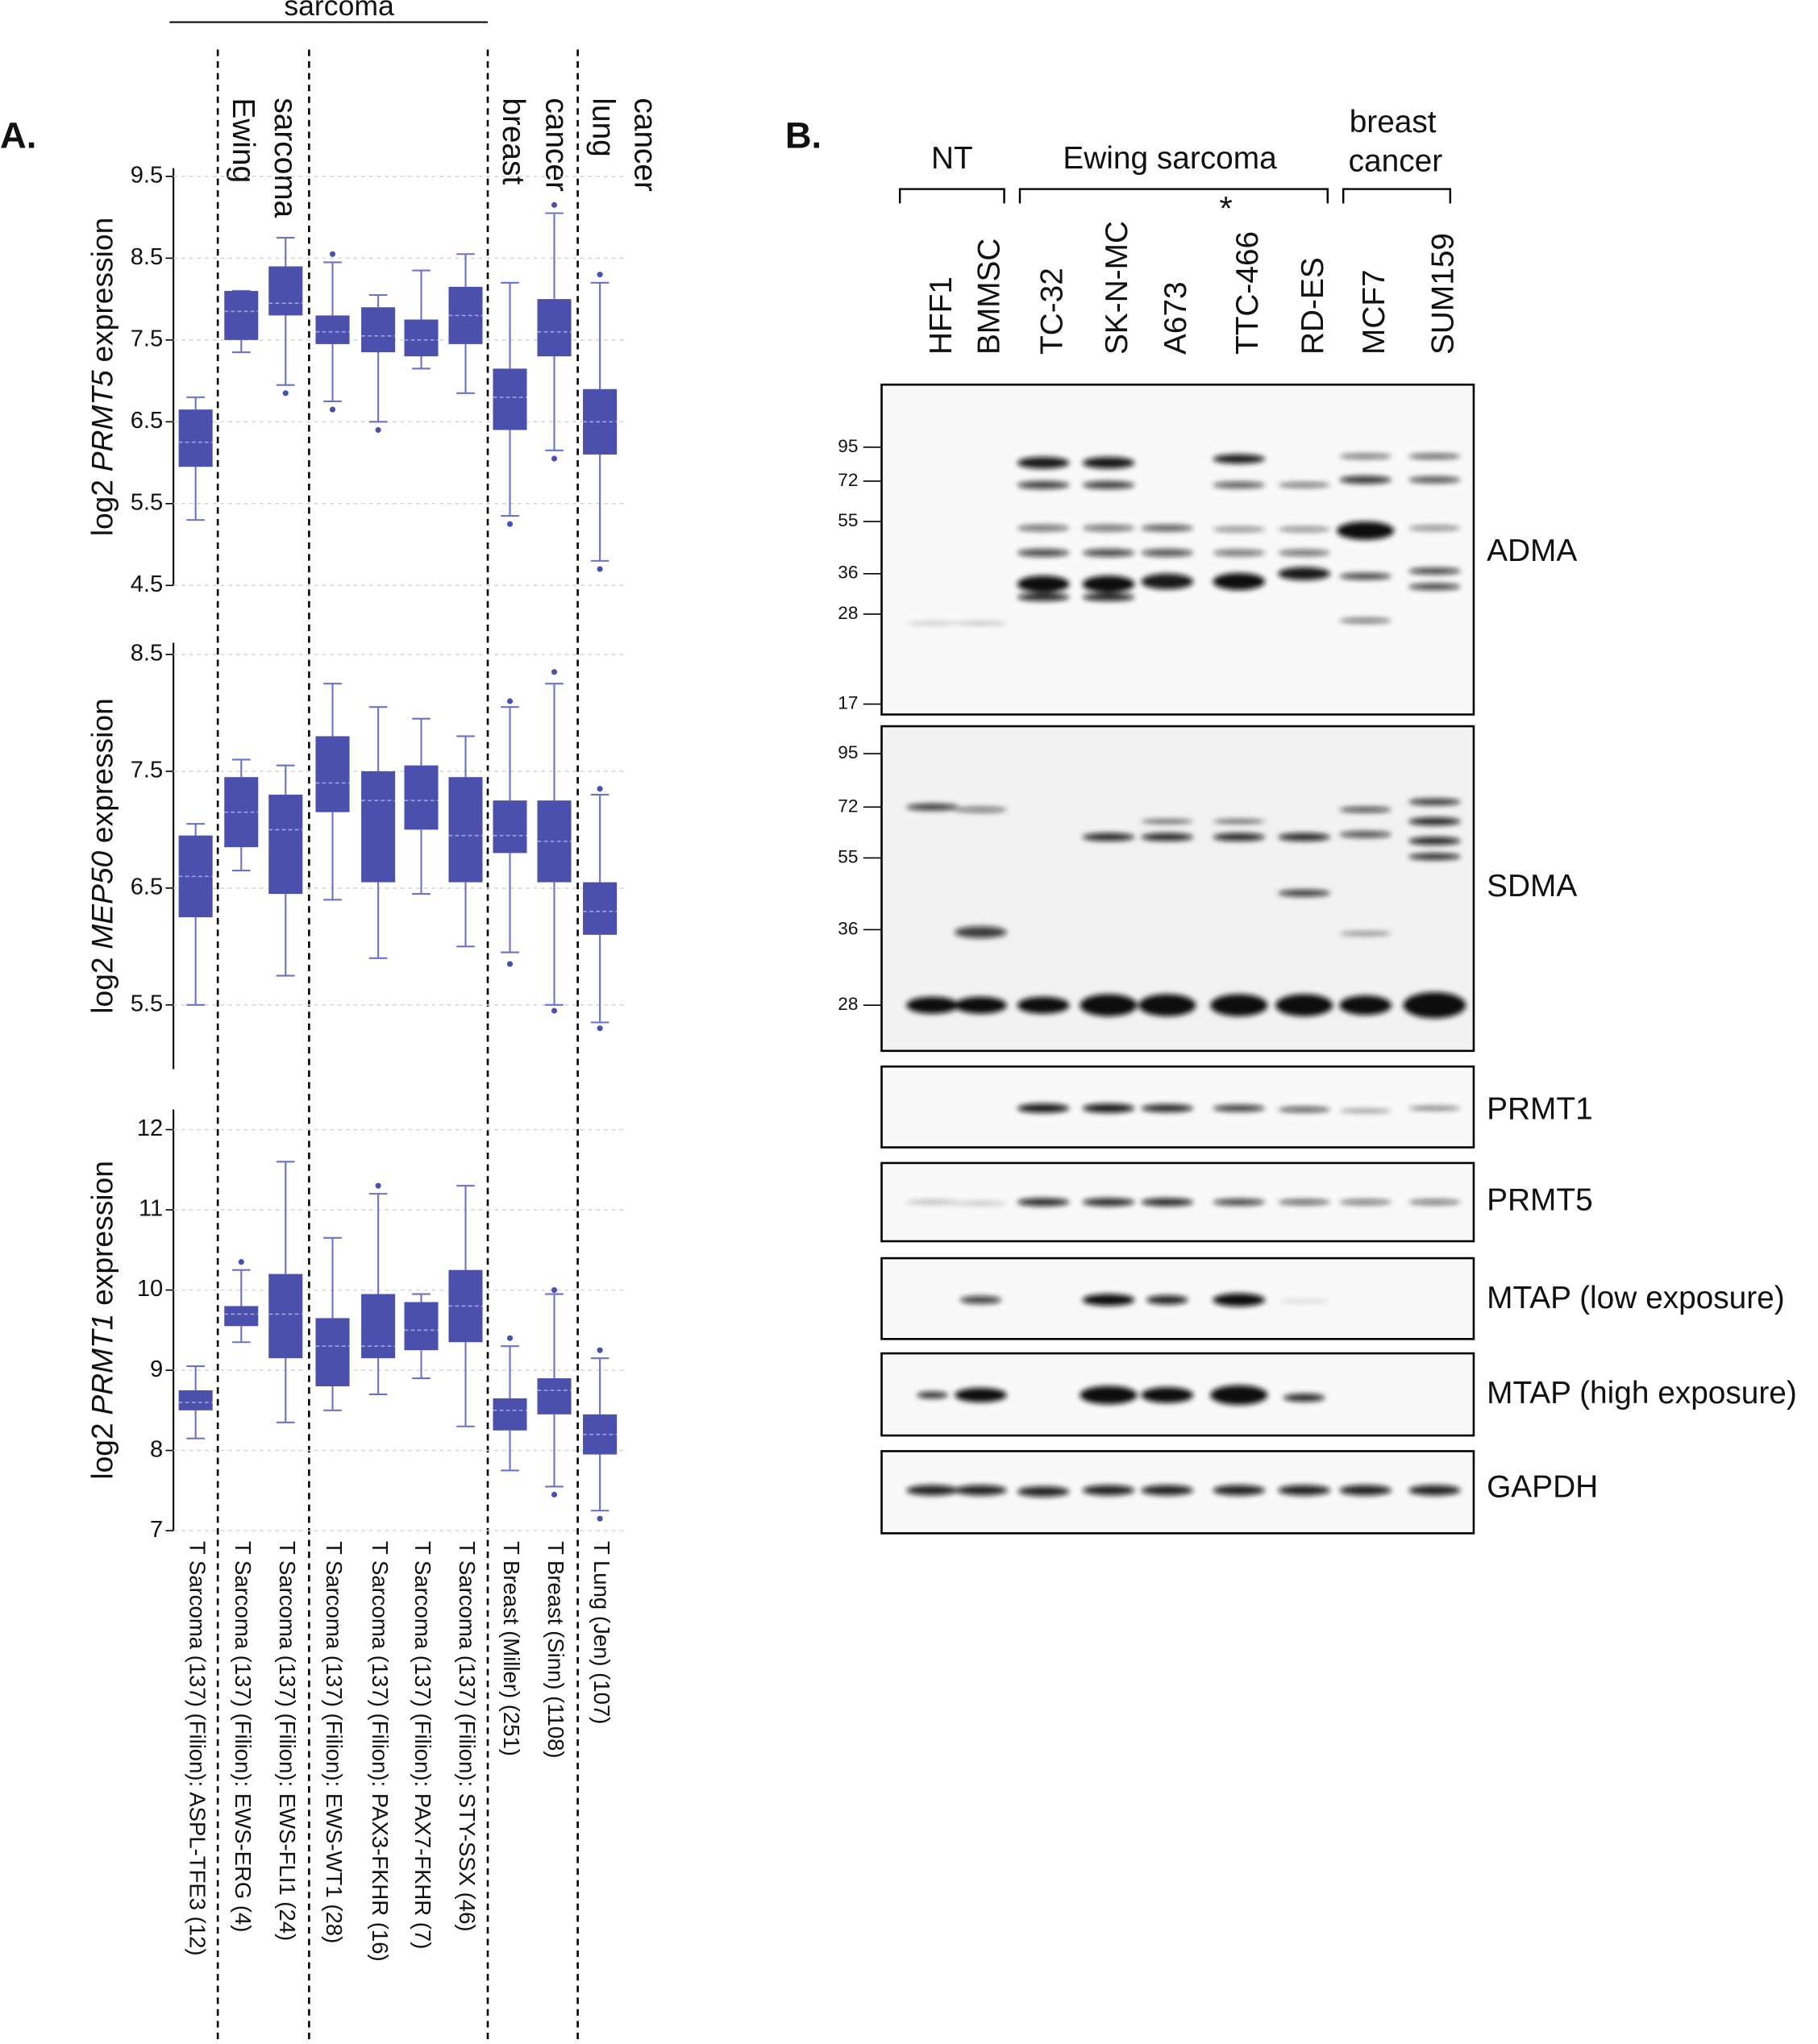 The height and width of the screenshot is (2044, 1818). I want to click on x-tick-label: T Sarcoma (137) (Filion): EWS-WT1 (28), so click(334, 1742).